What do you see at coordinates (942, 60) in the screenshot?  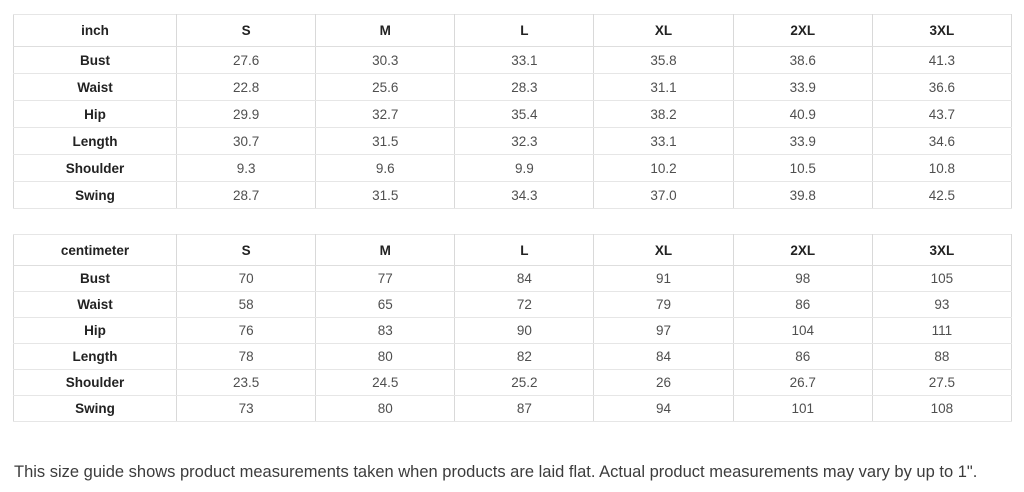 I see `measurement-value: 41.3` at bounding box center [942, 60].